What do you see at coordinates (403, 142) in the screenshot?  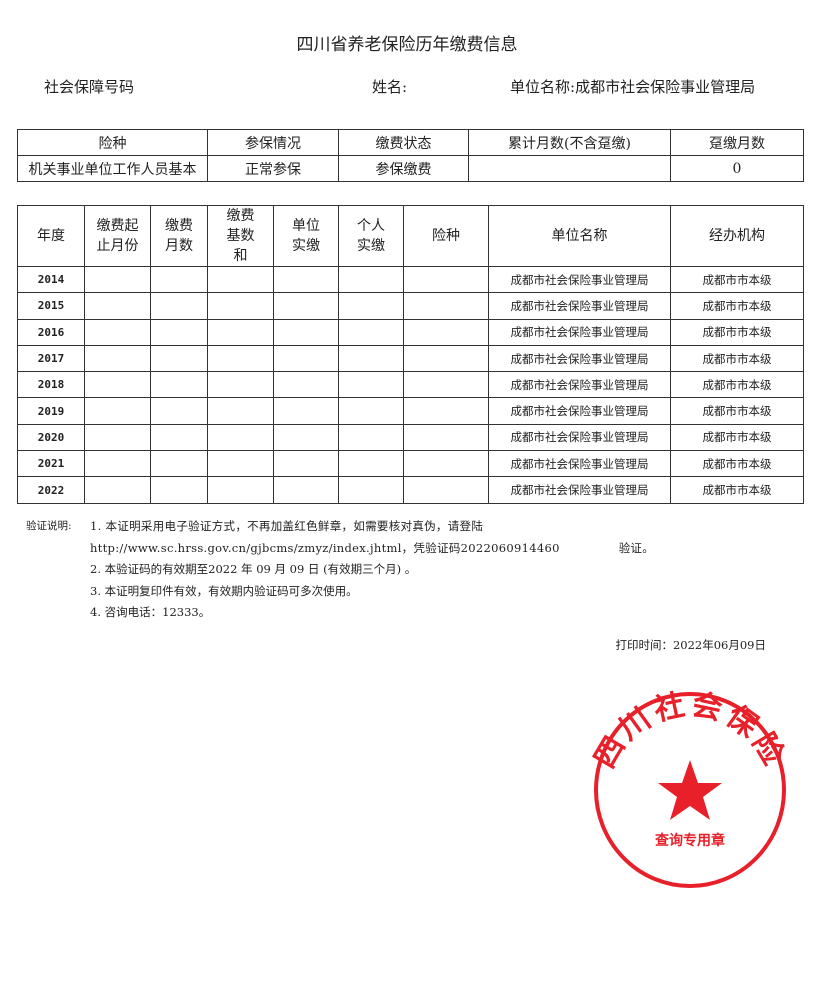 I see `header-cell: 缴费状态` at bounding box center [403, 142].